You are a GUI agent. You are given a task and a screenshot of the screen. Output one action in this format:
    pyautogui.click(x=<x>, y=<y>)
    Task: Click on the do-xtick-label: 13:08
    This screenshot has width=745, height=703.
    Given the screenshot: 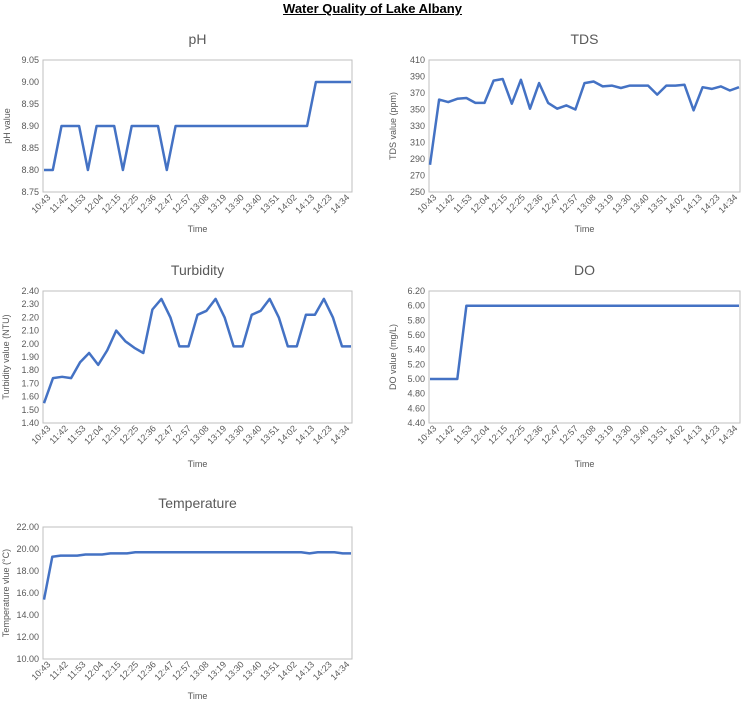 What is the action you would take?
    pyautogui.click(x=586, y=434)
    